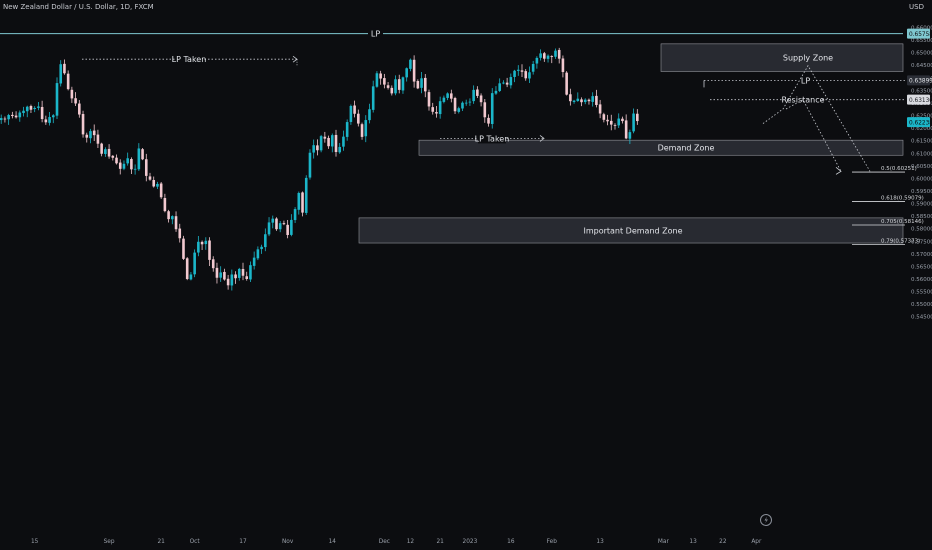  Describe the element at coordinates (921, 318) in the screenshot. I see `price-tick-label: 0.54500` at that location.